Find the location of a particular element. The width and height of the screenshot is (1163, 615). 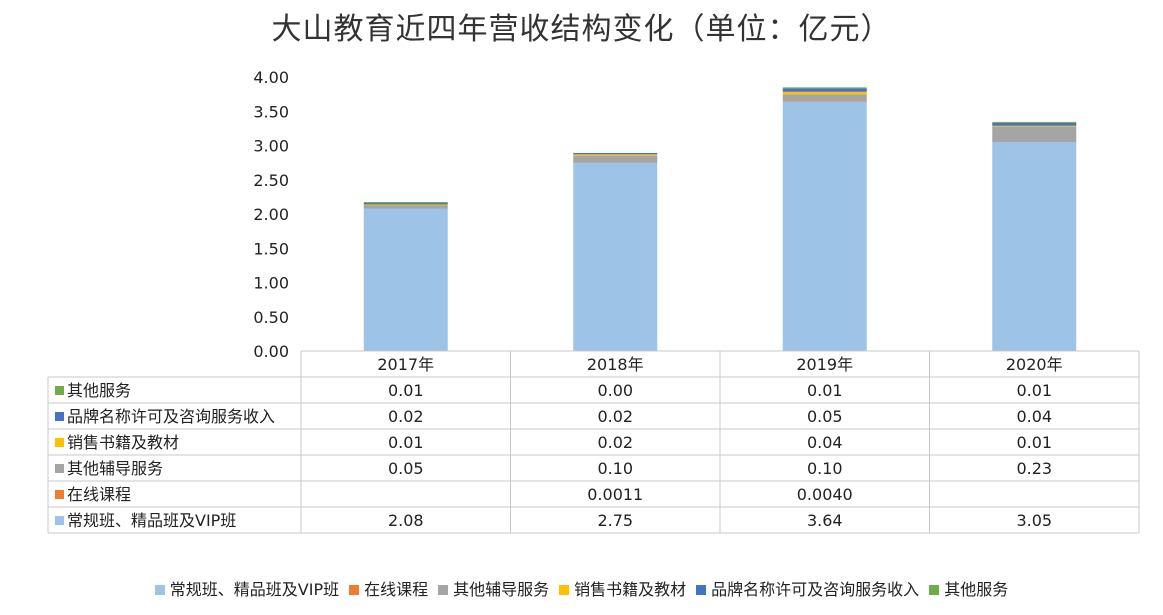

y-tick-label: 0.50 is located at coordinates (271, 317).